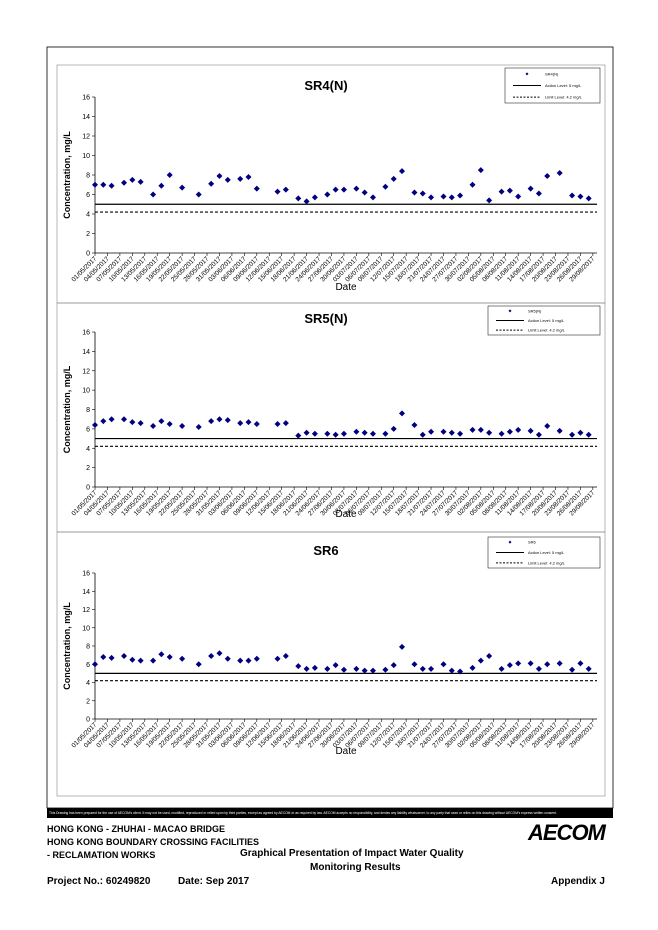 The height and width of the screenshot is (930, 658). Describe the element at coordinates (578, 881) in the screenshot. I see `appendix: Appendix J` at that location.